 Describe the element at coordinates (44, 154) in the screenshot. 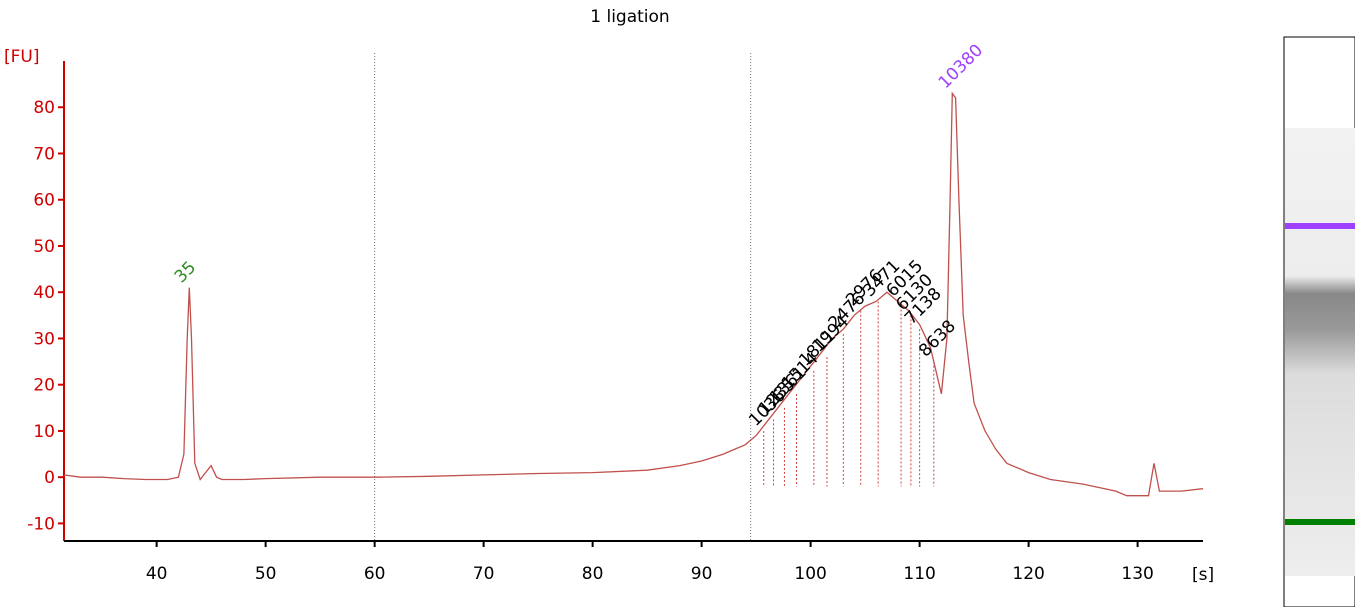

I see `y-tick-label: 70` at that location.